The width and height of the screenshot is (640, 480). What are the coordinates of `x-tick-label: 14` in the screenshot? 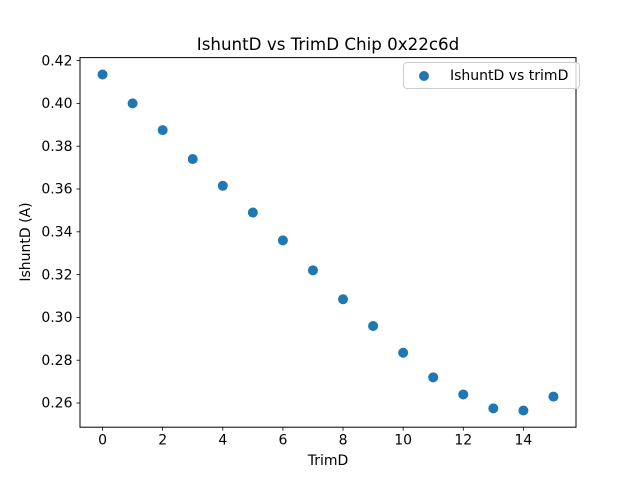 It's located at (523, 441).